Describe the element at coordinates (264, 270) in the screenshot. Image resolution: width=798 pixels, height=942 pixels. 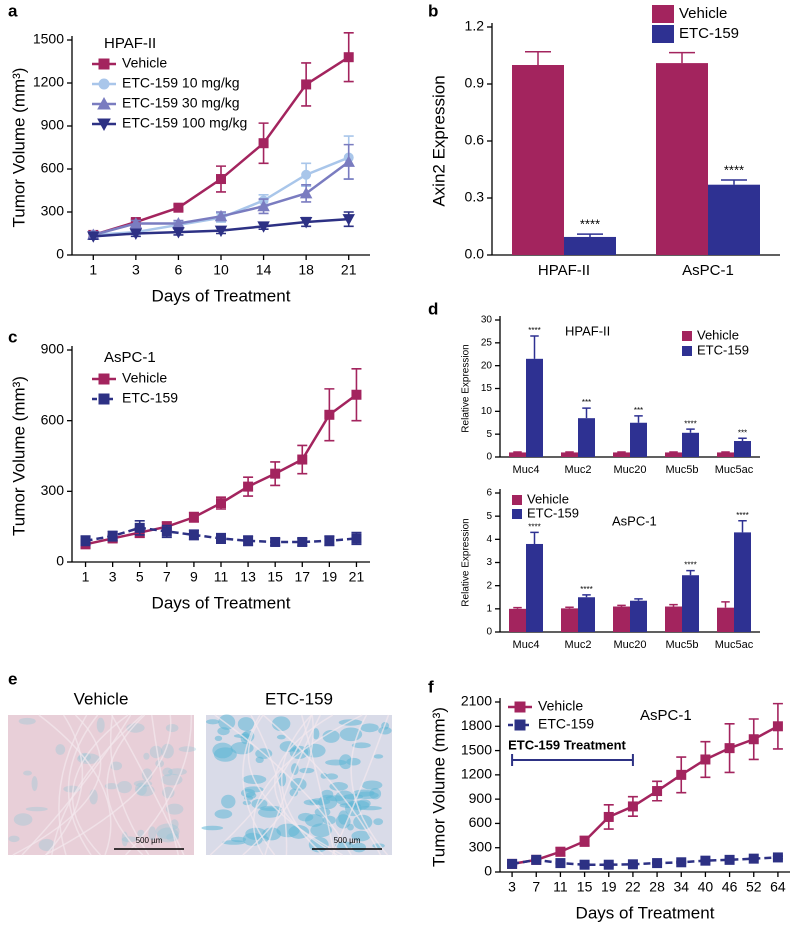
I see `x-tick-label: 14` at that location.